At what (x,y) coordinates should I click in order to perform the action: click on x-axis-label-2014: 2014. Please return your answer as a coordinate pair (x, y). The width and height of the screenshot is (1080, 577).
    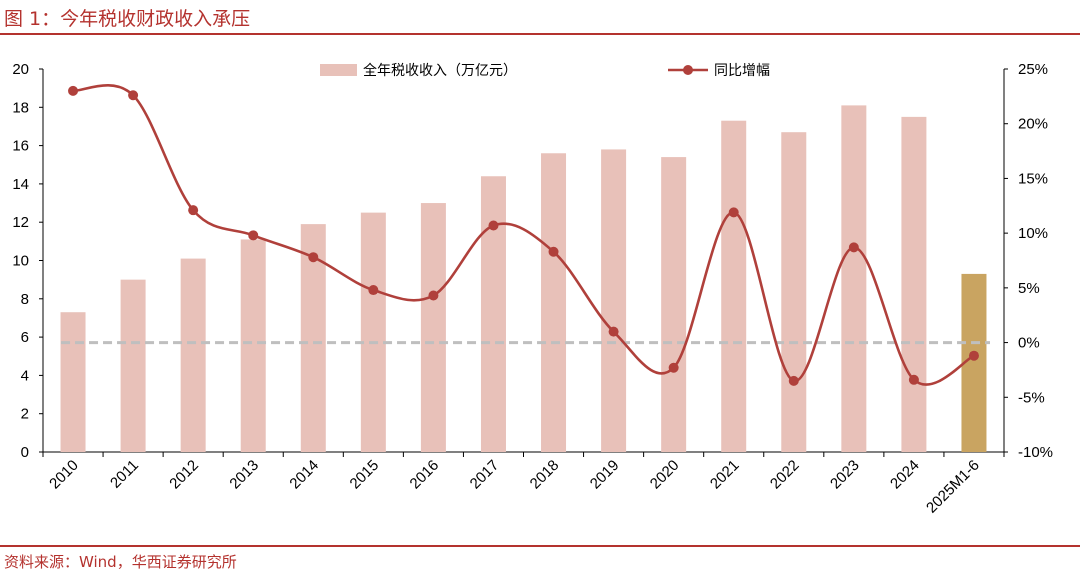
    Looking at the image, I should click on (304, 475).